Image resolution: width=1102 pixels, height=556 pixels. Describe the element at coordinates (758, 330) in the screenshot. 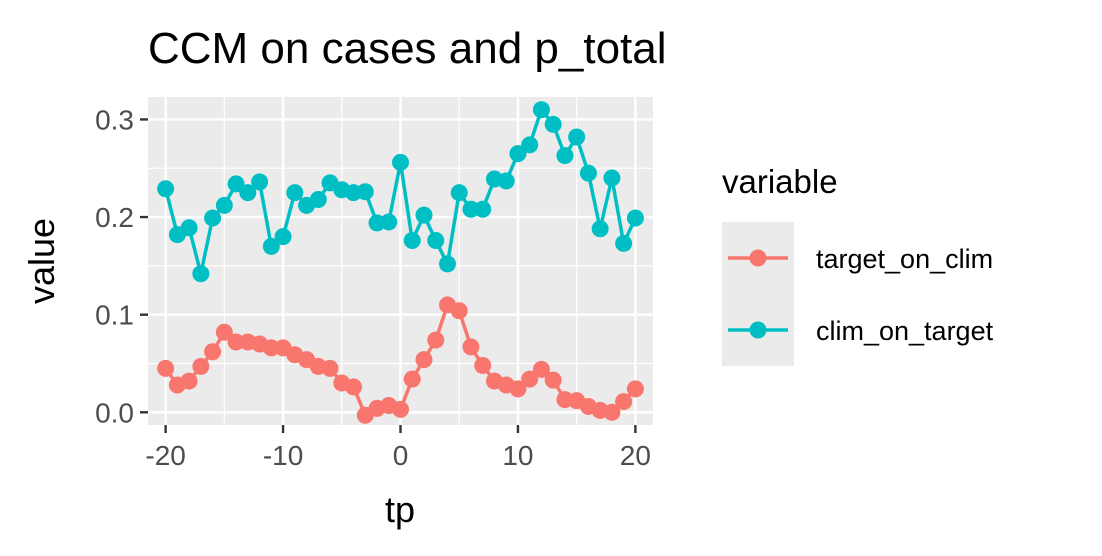

I see `legend-key-point-clim-on-target` at that location.